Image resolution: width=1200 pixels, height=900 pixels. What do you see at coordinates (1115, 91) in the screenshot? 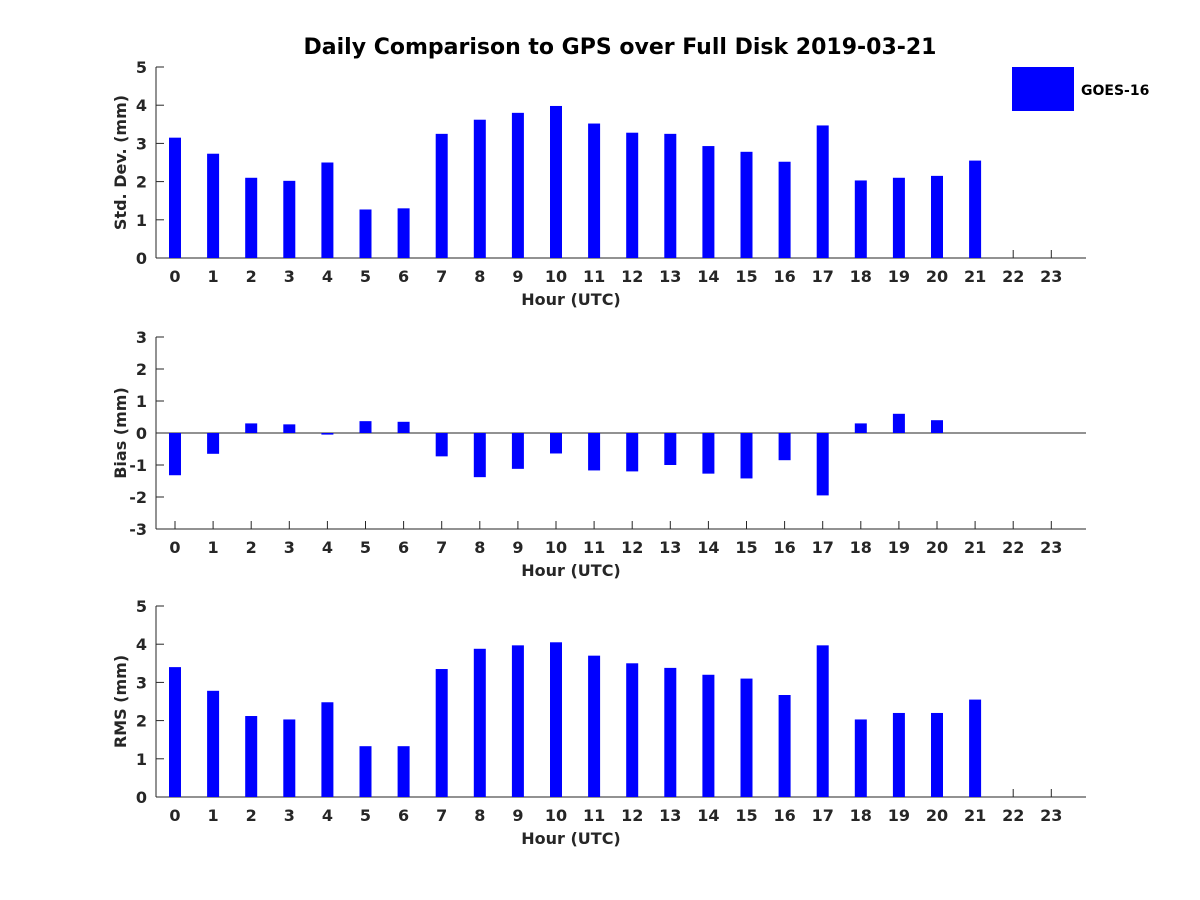
I see `legend-label: GOES-16` at bounding box center [1115, 91].